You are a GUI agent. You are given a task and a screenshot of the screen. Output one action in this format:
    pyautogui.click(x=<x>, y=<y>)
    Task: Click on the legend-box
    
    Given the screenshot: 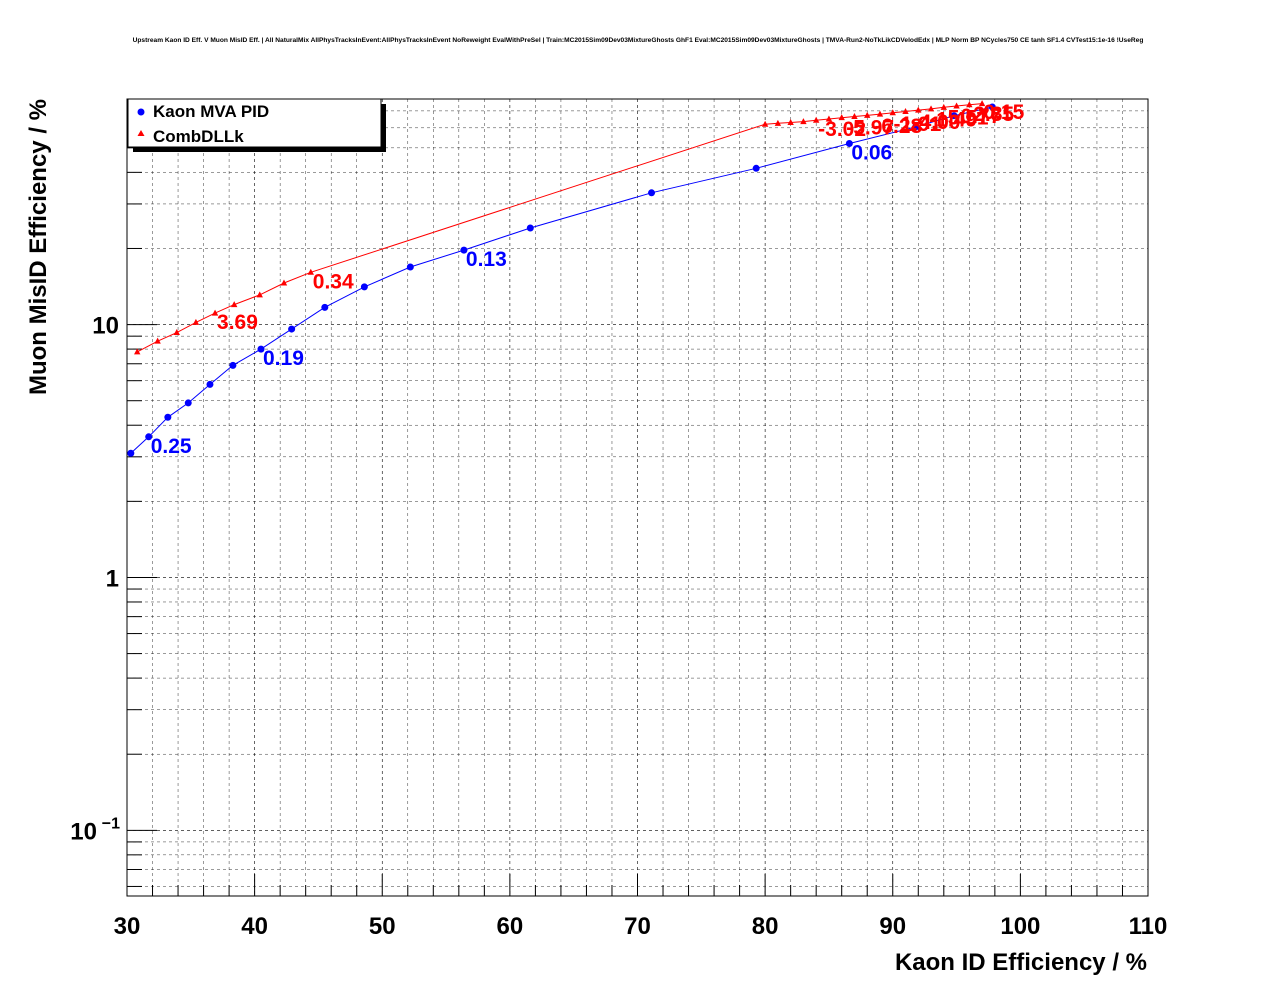 What is the action you would take?
    pyautogui.click(x=254, y=123)
    